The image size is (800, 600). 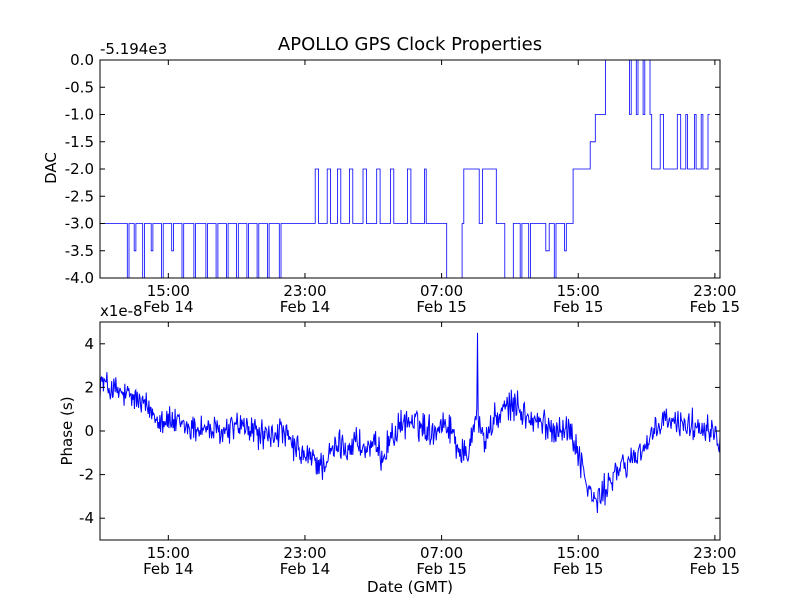 I want to click on dac-y-axis-label: DAC, so click(x=51, y=168).